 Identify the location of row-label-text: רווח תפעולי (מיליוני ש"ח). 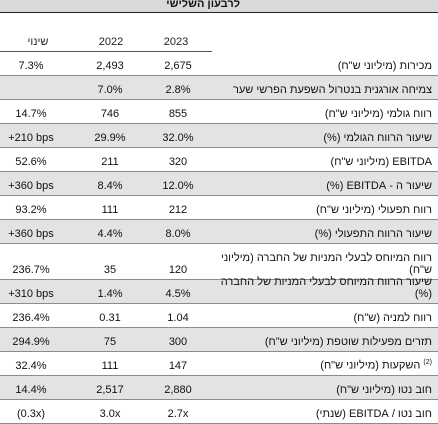
(374, 210).